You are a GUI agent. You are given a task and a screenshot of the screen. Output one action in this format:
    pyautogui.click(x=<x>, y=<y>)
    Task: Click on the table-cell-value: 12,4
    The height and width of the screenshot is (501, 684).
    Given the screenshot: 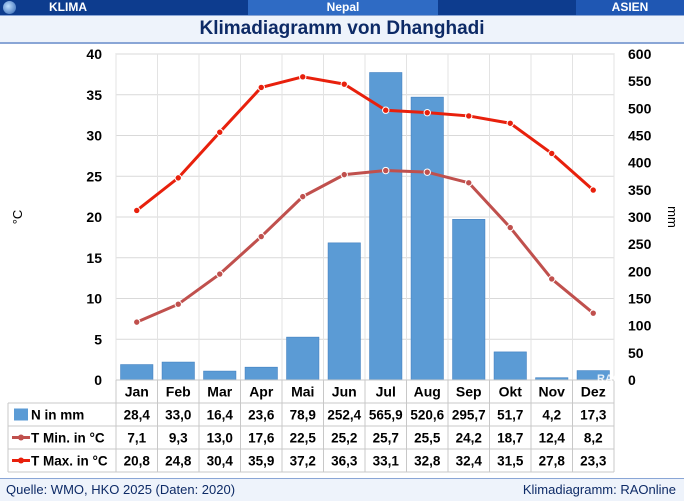 What is the action you would take?
    pyautogui.click(x=552, y=438)
    